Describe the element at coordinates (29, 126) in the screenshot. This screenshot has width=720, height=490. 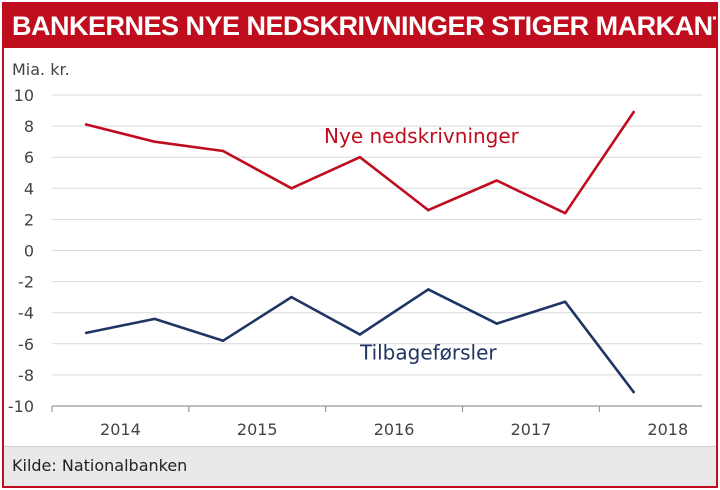
I see `y-tick-label: 8` at that location.